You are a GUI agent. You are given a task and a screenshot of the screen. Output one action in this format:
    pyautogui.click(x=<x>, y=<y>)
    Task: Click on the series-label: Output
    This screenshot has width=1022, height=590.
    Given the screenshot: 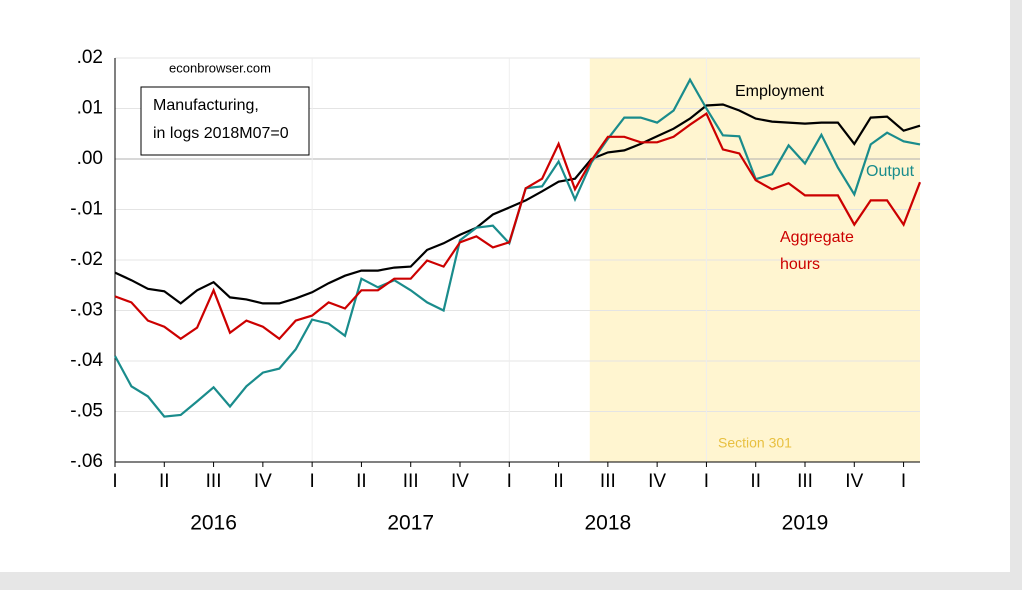 What is the action you would take?
    pyautogui.click(x=890, y=171)
    